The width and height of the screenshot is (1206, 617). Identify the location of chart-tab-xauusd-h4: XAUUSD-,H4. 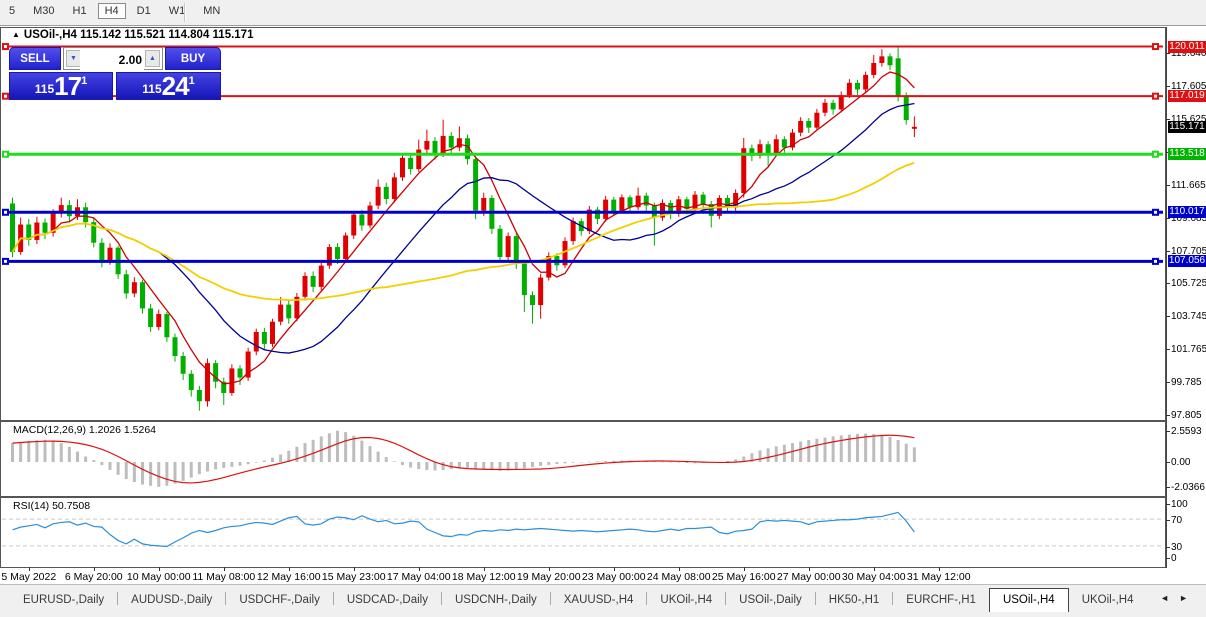
(598, 600).